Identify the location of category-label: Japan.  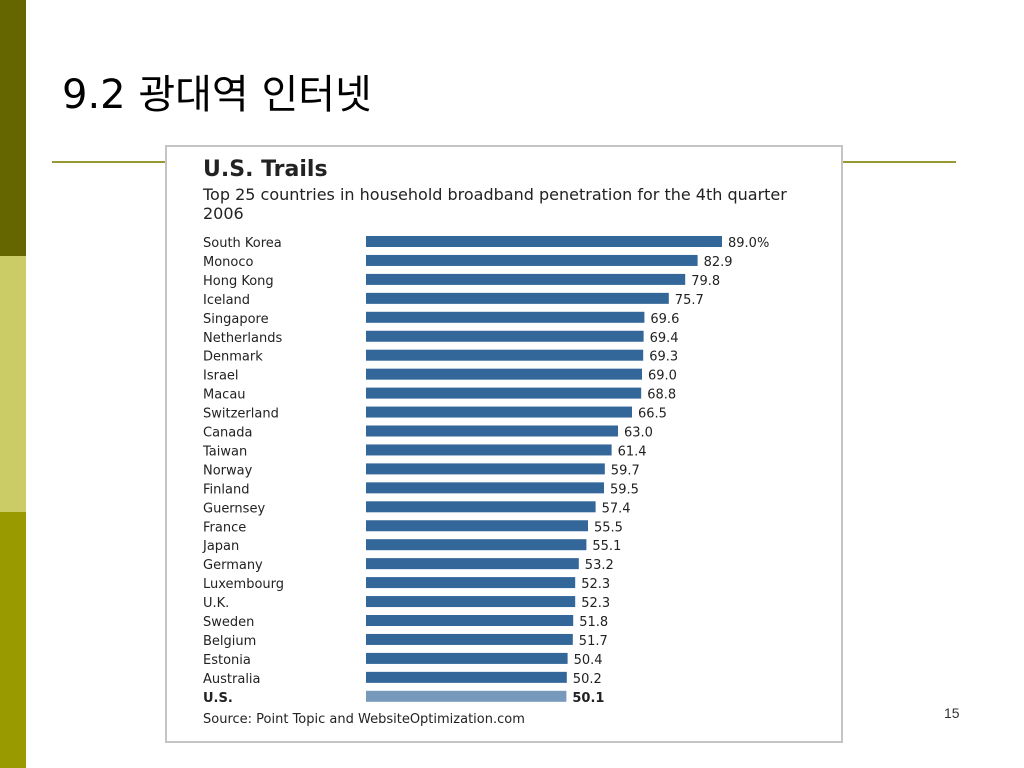
(220, 546).